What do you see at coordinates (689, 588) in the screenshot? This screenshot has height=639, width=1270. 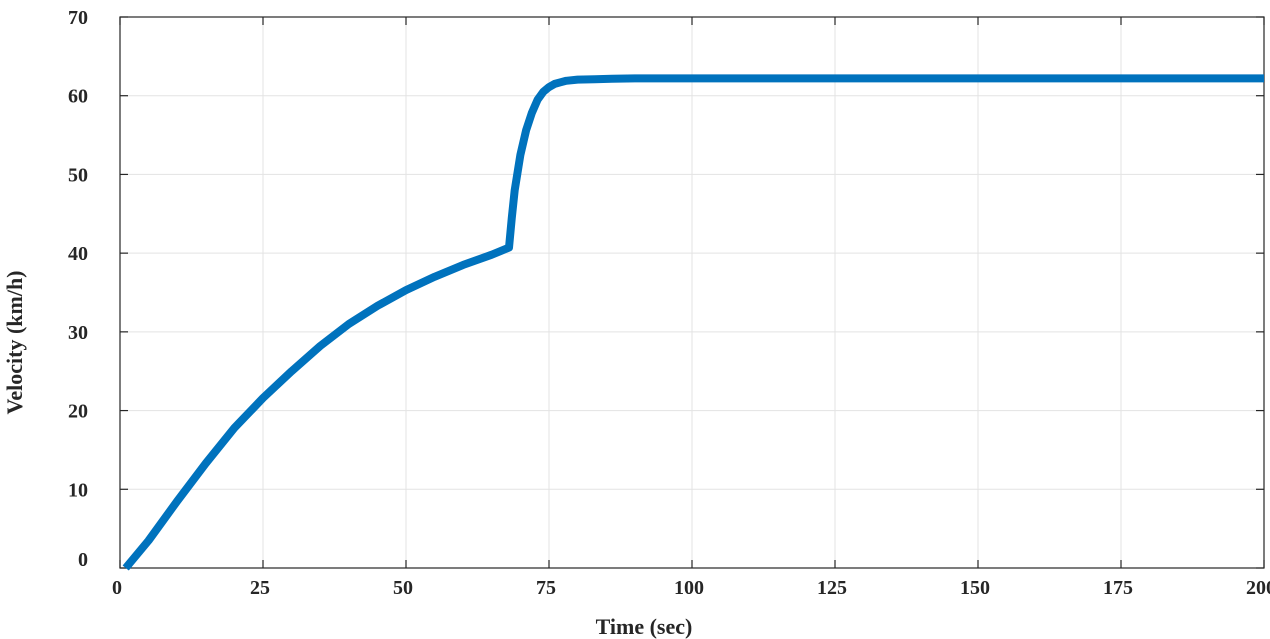 I see `x-tick-label: 100` at bounding box center [689, 588].